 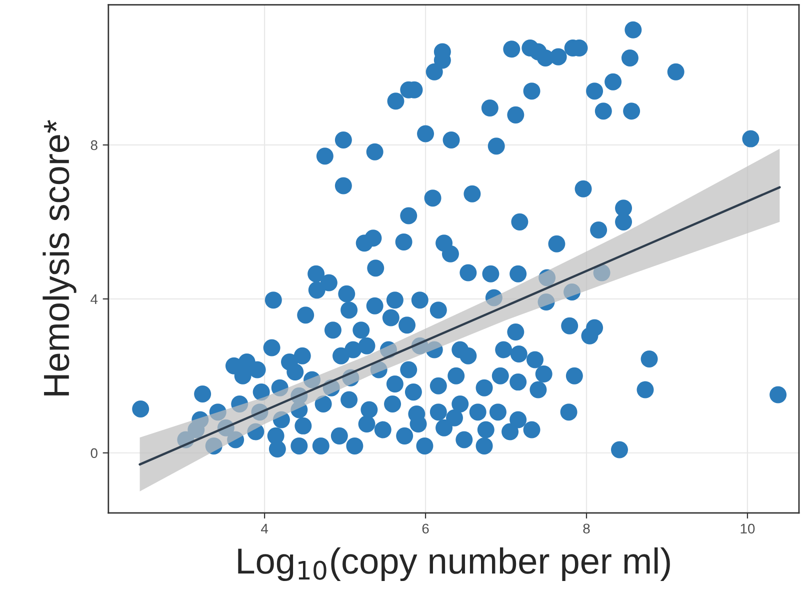 What do you see at coordinates (59, 258) in the screenshot?
I see `y-axis-title: Hemolysis score*` at bounding box center [59, 258].